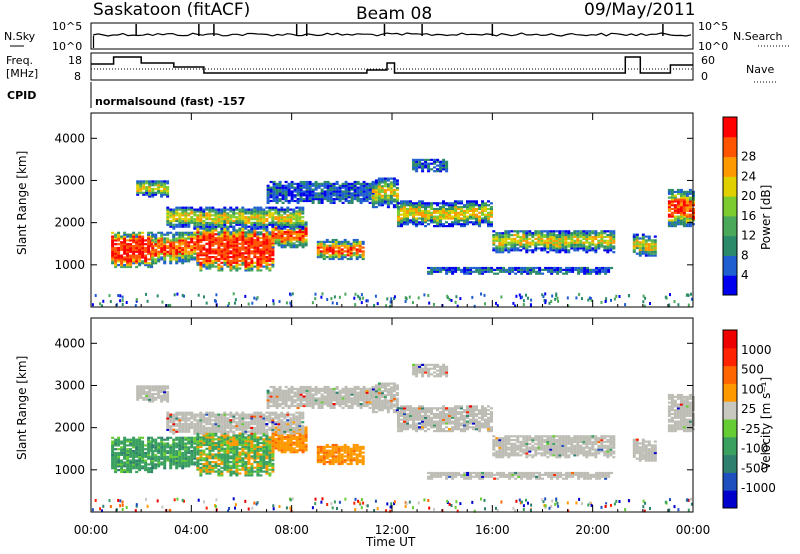 Image resolution: width=800 pixels, height=554 pixels. I want to click on power-colorbar-label: Power [dB], so click(766, 217).